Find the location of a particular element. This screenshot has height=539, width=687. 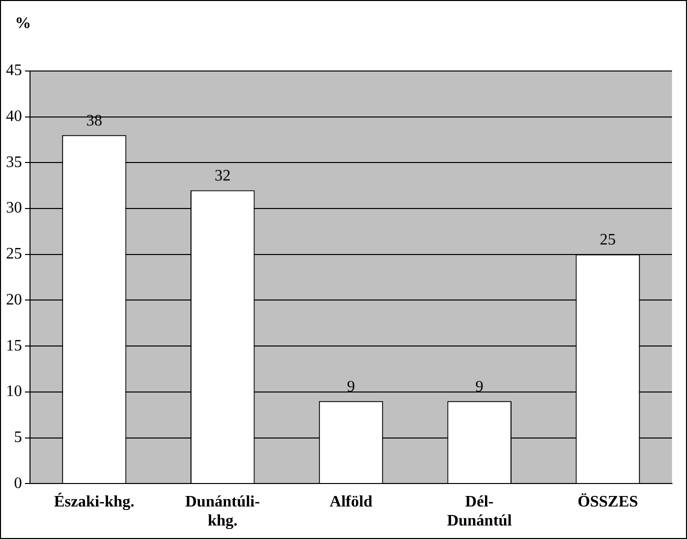

y-tick-label: 0 is located at coordinates (18, 483).